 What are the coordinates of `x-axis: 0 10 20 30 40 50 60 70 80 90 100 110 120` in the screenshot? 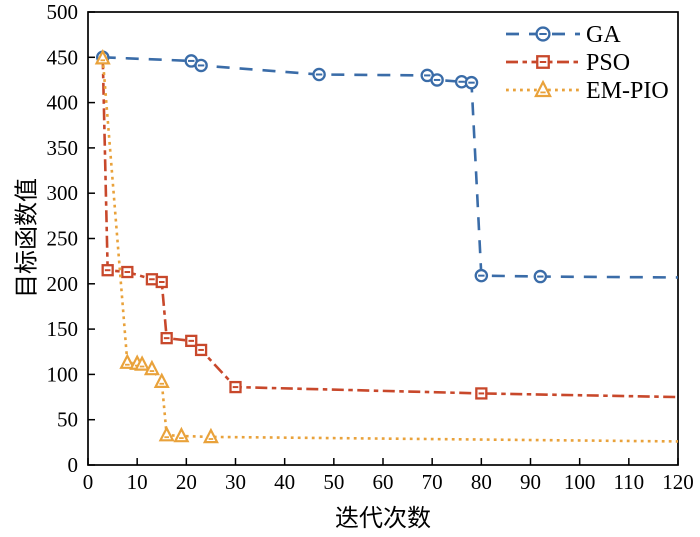 It's located at (388, 476).